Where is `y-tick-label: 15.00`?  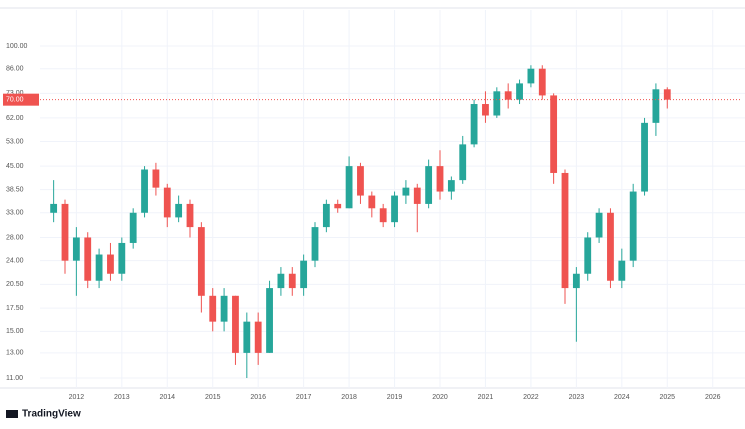 y-tick-label: 15.00 is located at coordinates (15, 331).